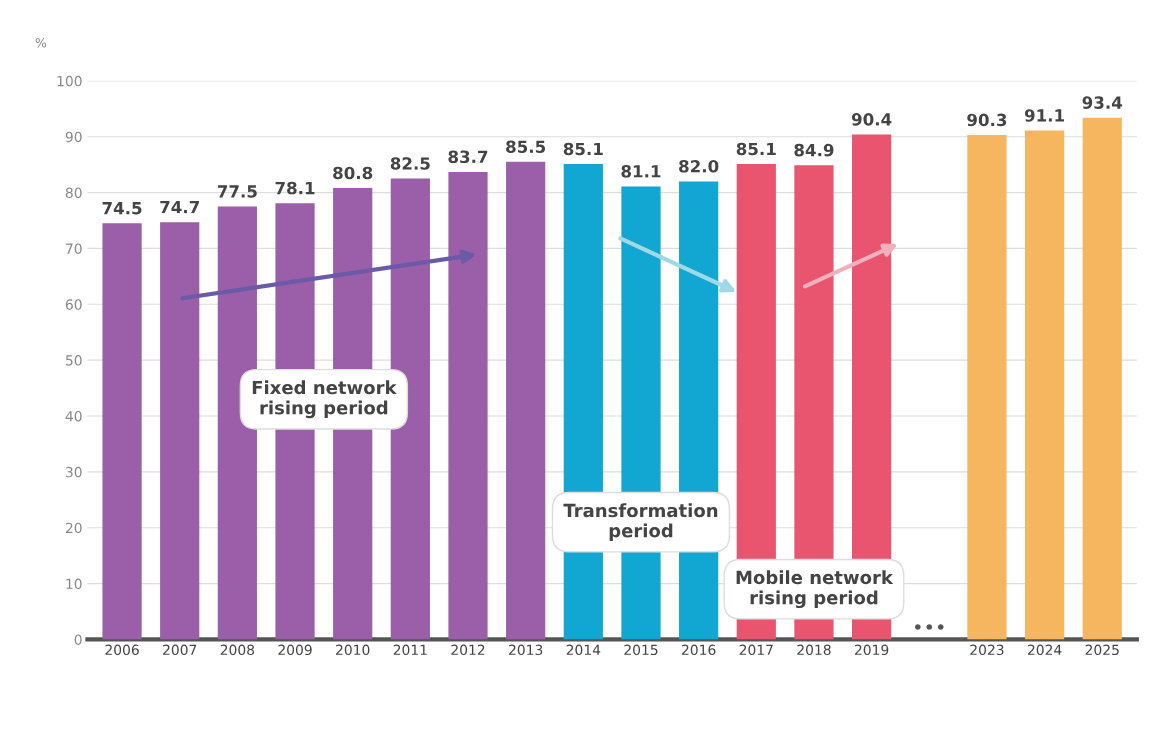 The width and height of the screenshot is (1166, 735). Describe the element at coordinates (410, 163) in the screenshot. I see `data-label: 82.5` at that location.